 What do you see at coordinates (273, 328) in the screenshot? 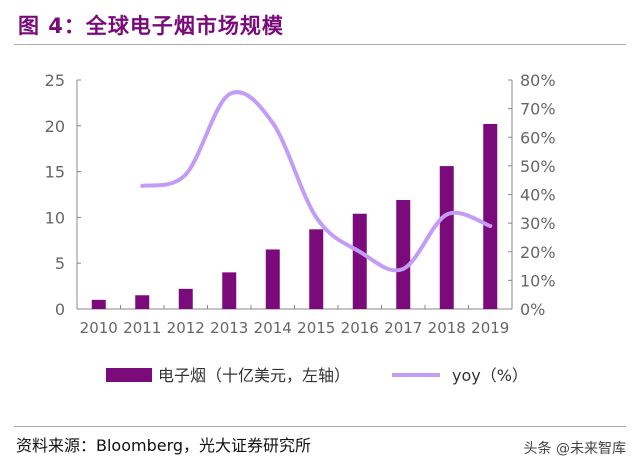
I see `x-tick-label: 2014` at bounding box center [273, 328].